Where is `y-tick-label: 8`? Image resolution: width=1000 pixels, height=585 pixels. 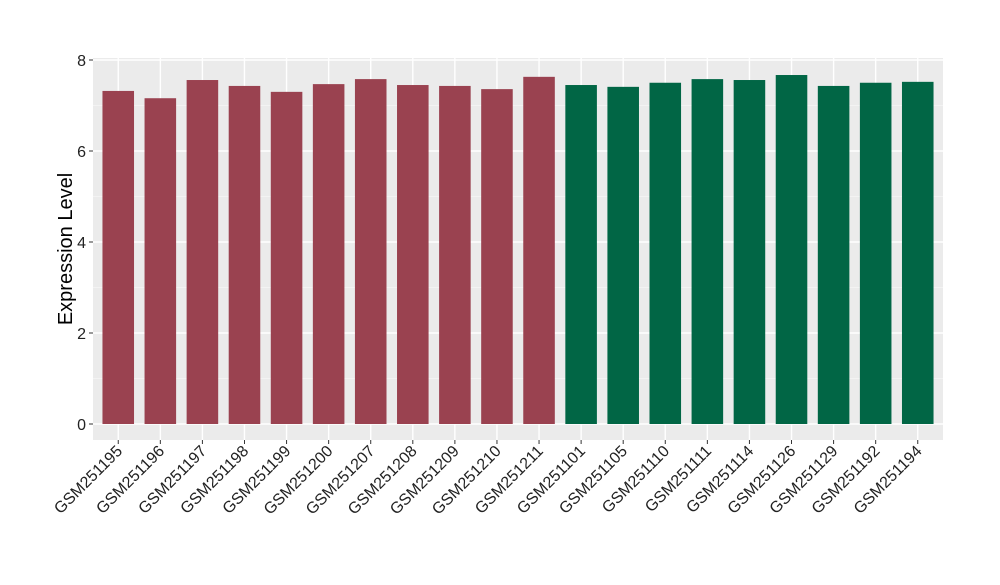
y-tick-label: 8 is located at coordinates (81, 61).